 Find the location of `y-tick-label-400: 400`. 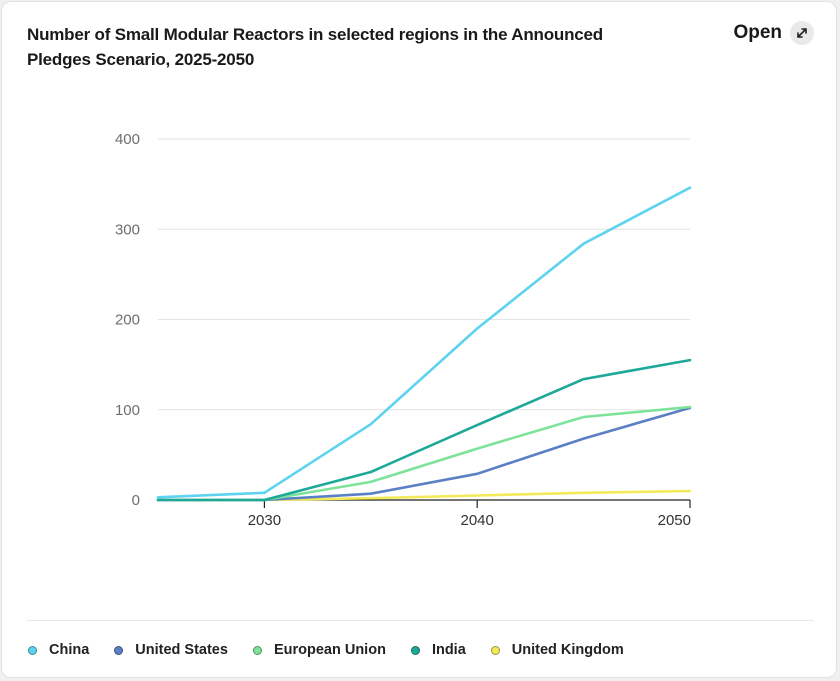

y-tick-label-400: 400 is located at coordinates (127, 139).